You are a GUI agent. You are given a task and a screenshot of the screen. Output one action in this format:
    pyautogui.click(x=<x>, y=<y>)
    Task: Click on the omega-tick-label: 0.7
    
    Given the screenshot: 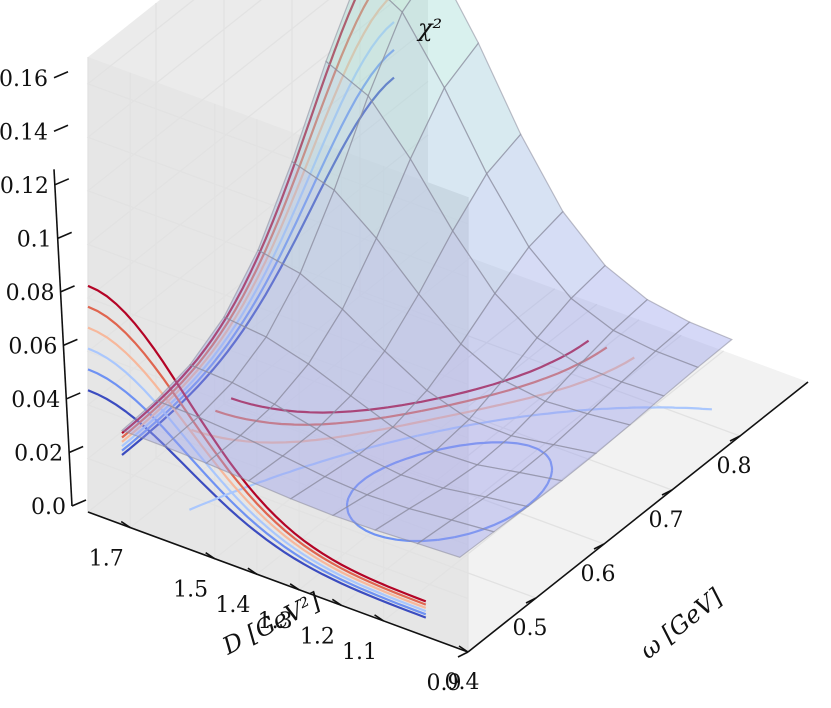 What is the action you would take?
    pyautogui.click(x=666, y=520)
    